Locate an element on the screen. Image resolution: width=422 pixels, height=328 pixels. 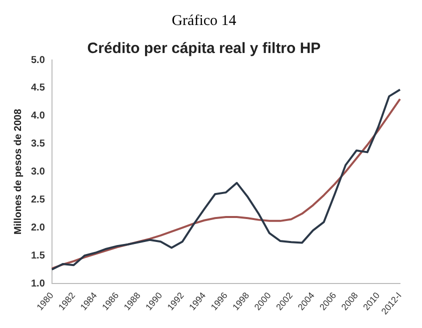
y-tick-label: 5.0 is located at coordinates (38, 60).